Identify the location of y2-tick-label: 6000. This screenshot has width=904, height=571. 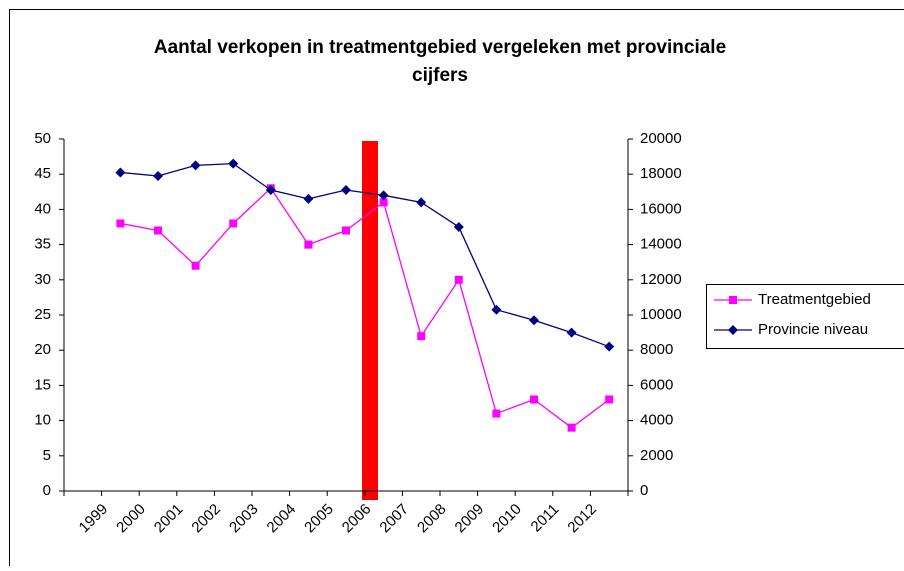
(656, 384).